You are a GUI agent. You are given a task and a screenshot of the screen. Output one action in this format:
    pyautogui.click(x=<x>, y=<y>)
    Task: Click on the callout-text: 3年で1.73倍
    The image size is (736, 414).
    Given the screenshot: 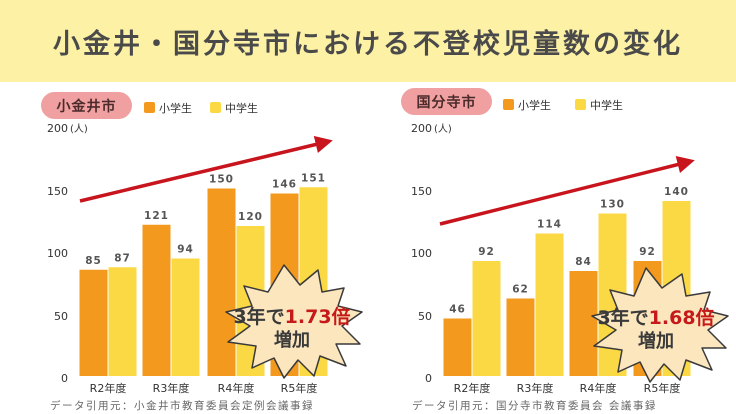 What is the action you would take?
    pyautogui.click(x=291, y=316)
    